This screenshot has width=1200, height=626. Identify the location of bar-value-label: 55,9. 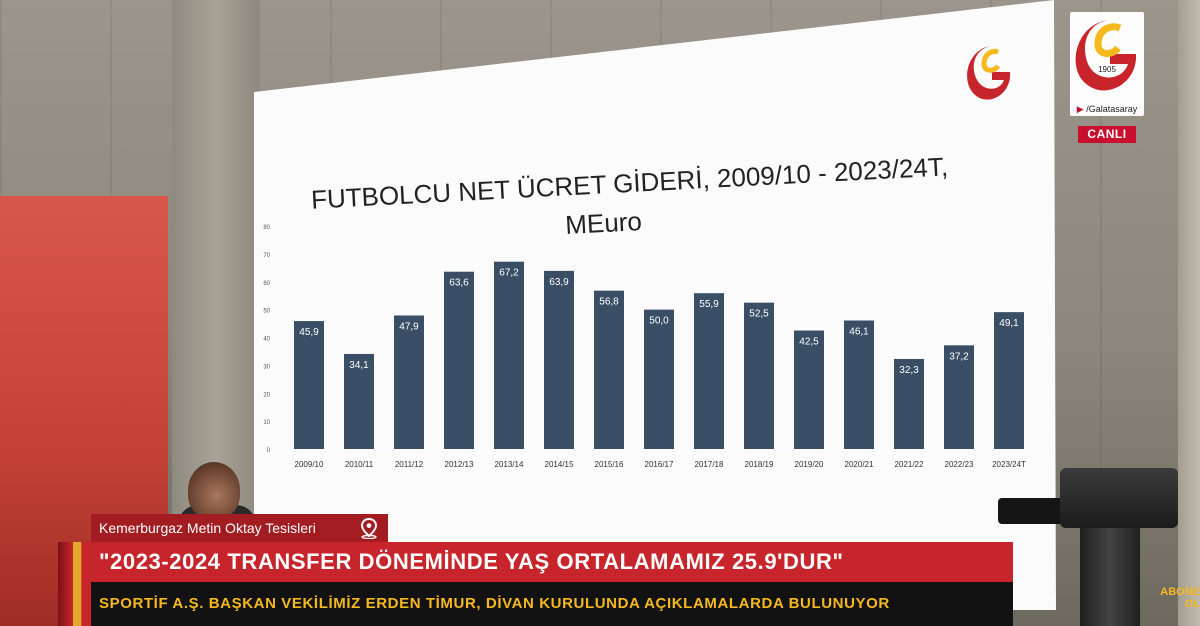
(709, 304).